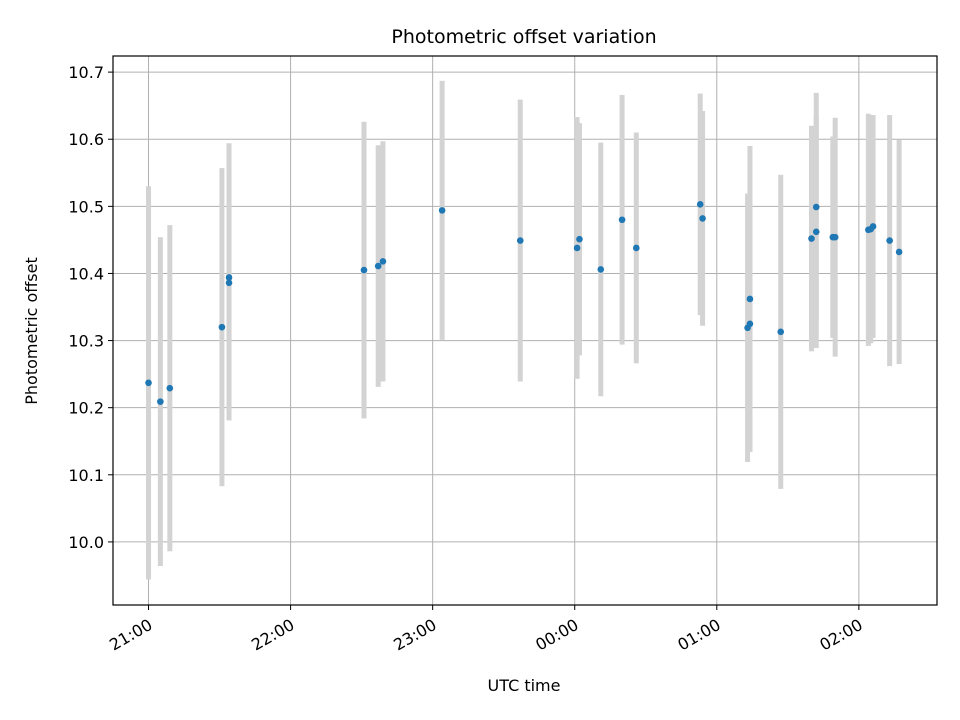 Image resolution: width=960 pixels, height=720 pixels. Describe the element at coordinates (86, 408) in the screenshot. I see `y-tick-label: 10.2` at that location.